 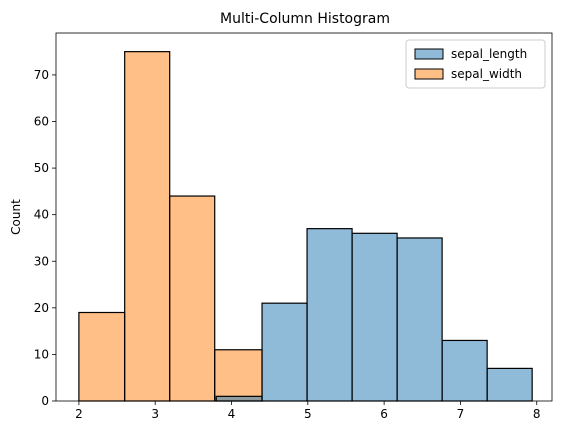 What do you see at coordinates (475, 64) in the screenshot?
I see `legend: sepal_length sepal_width` at bounding box center [475, 64].